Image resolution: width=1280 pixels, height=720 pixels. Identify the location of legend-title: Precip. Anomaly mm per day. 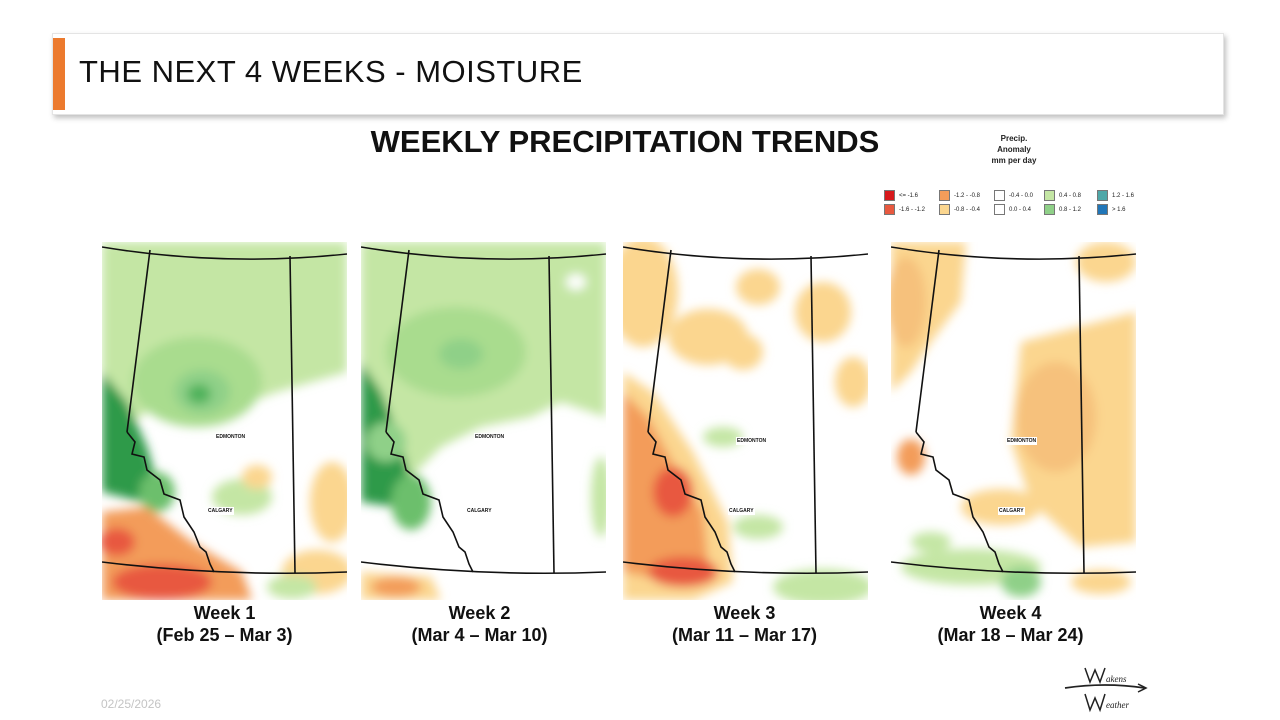
(1014, 149).